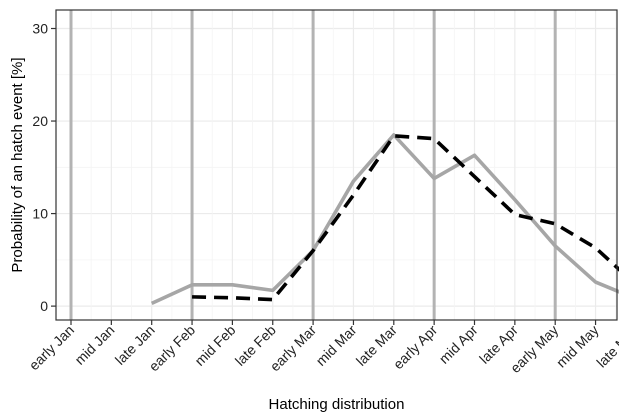 The image size is (619, 414). What do you see at coordinates (94, 345) in the screenshot?
I see `x-tick-label: mid Jan` at bounding box center [94, 345].